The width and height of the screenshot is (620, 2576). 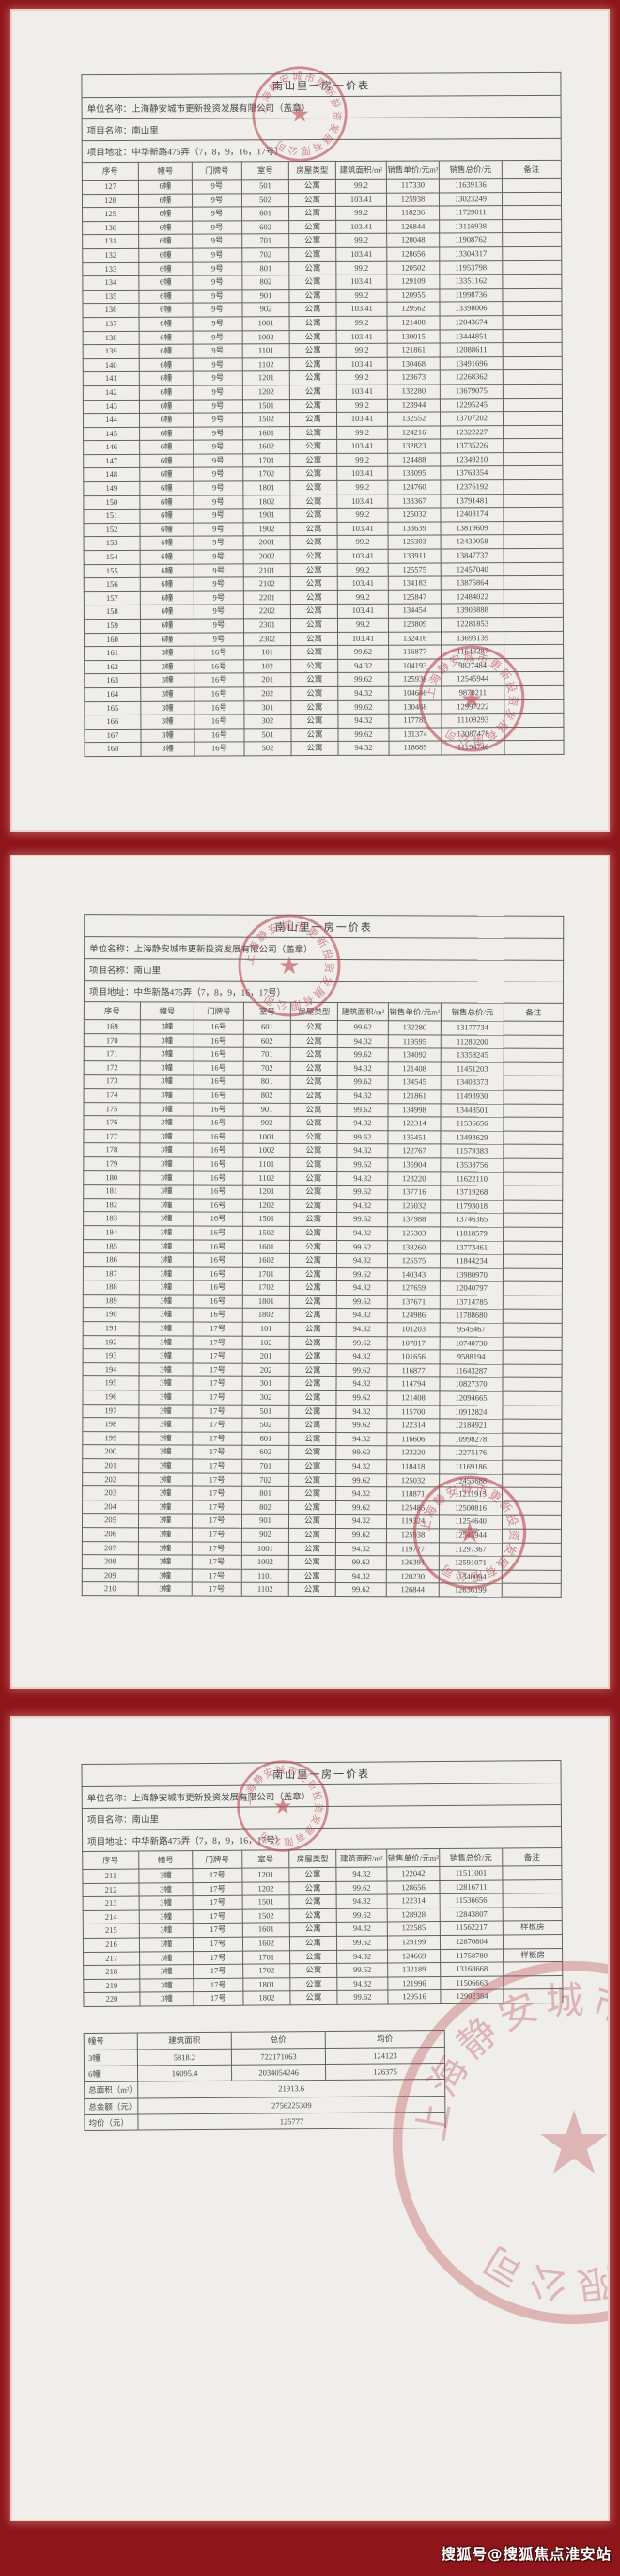 What do you see at coordinates (110, 269) in the screenshot?
I see `table-cell: 133` at bounding box center [110, 269].